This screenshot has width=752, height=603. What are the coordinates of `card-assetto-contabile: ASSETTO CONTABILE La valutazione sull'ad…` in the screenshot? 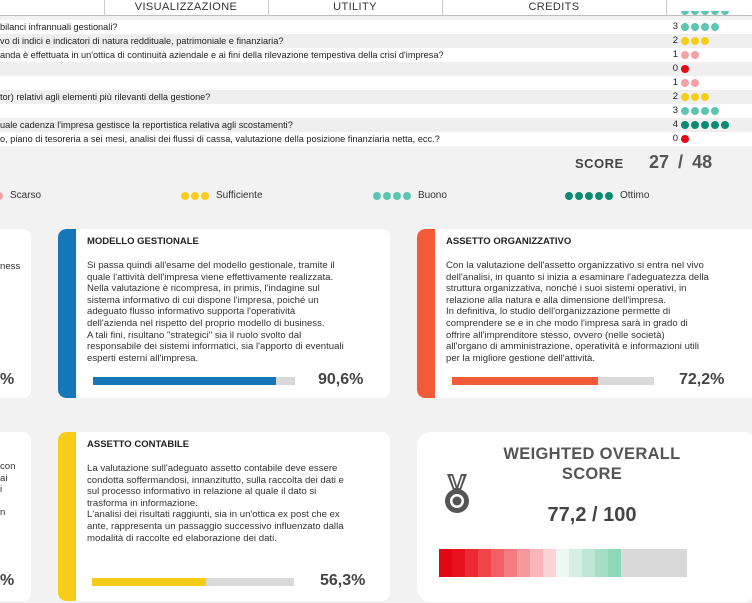 It's located at (224, 516).